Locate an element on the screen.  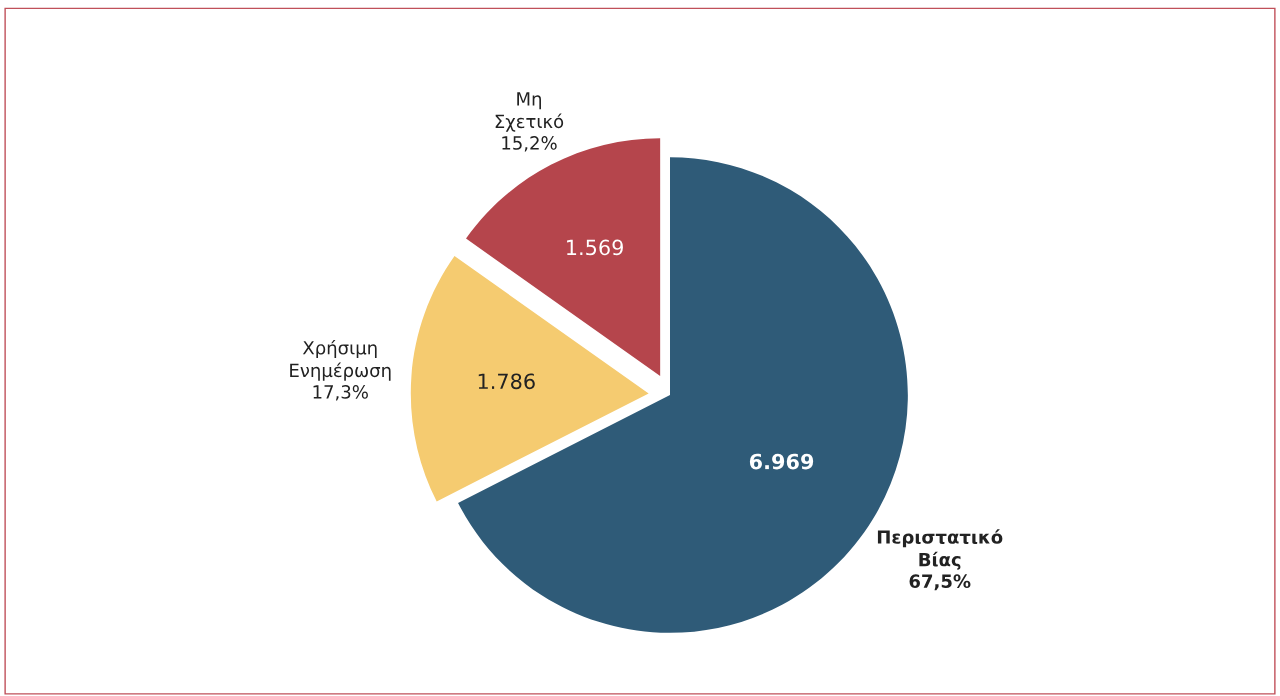
data-label: 1.786 is located at coordinates (506, 381).